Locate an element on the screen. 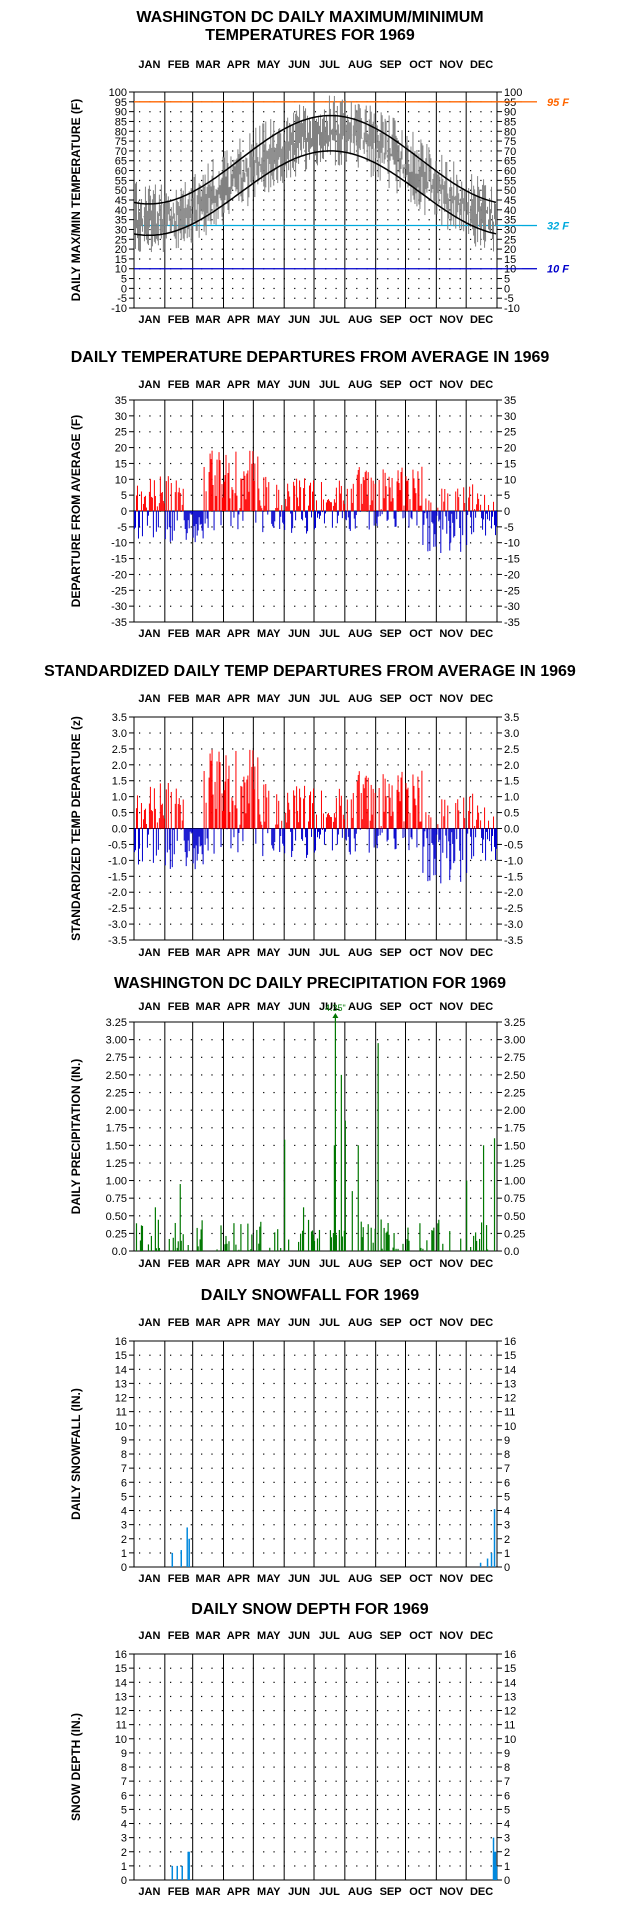 This screenshot has width=620, height=1916. y-tick-label-left: 2.00 is located at coordinates (116, 1111).